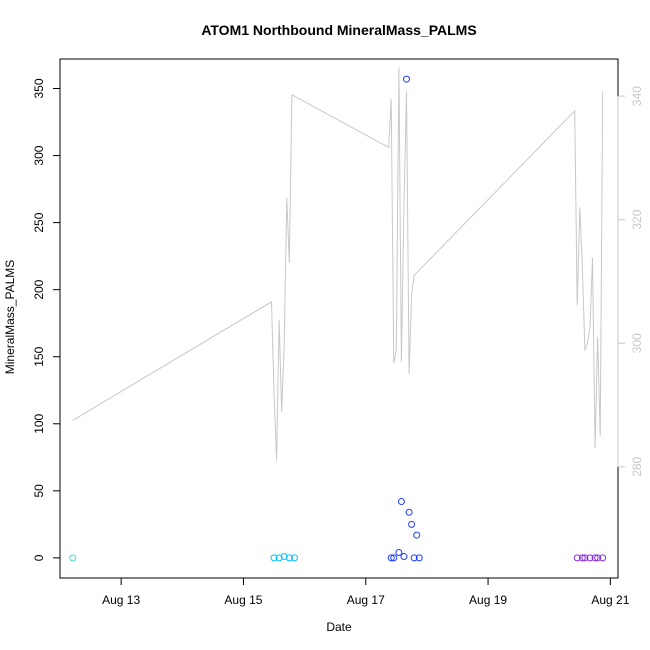 Image resolution: width=650 pixels, height=650 pixels. What do you see at coordinates (630, 281) in the screenshot?
I see `y2-axis: 280 300 320 340` at bounding box center [630, 281].